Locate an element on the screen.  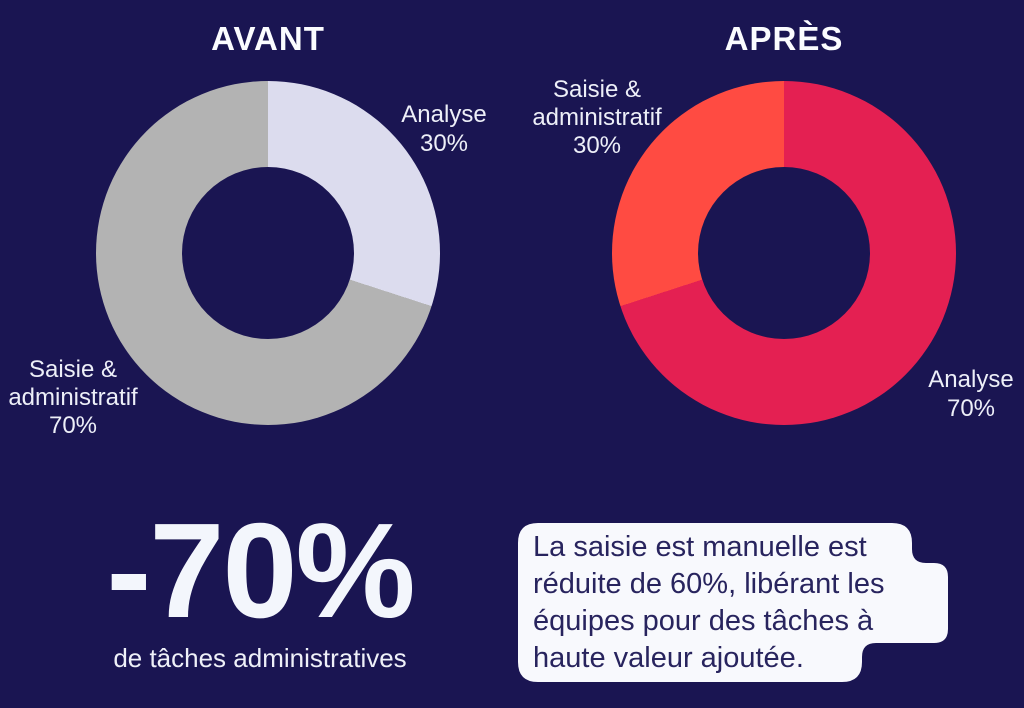
callout-bubble-path is located at coordinates (733, 602).